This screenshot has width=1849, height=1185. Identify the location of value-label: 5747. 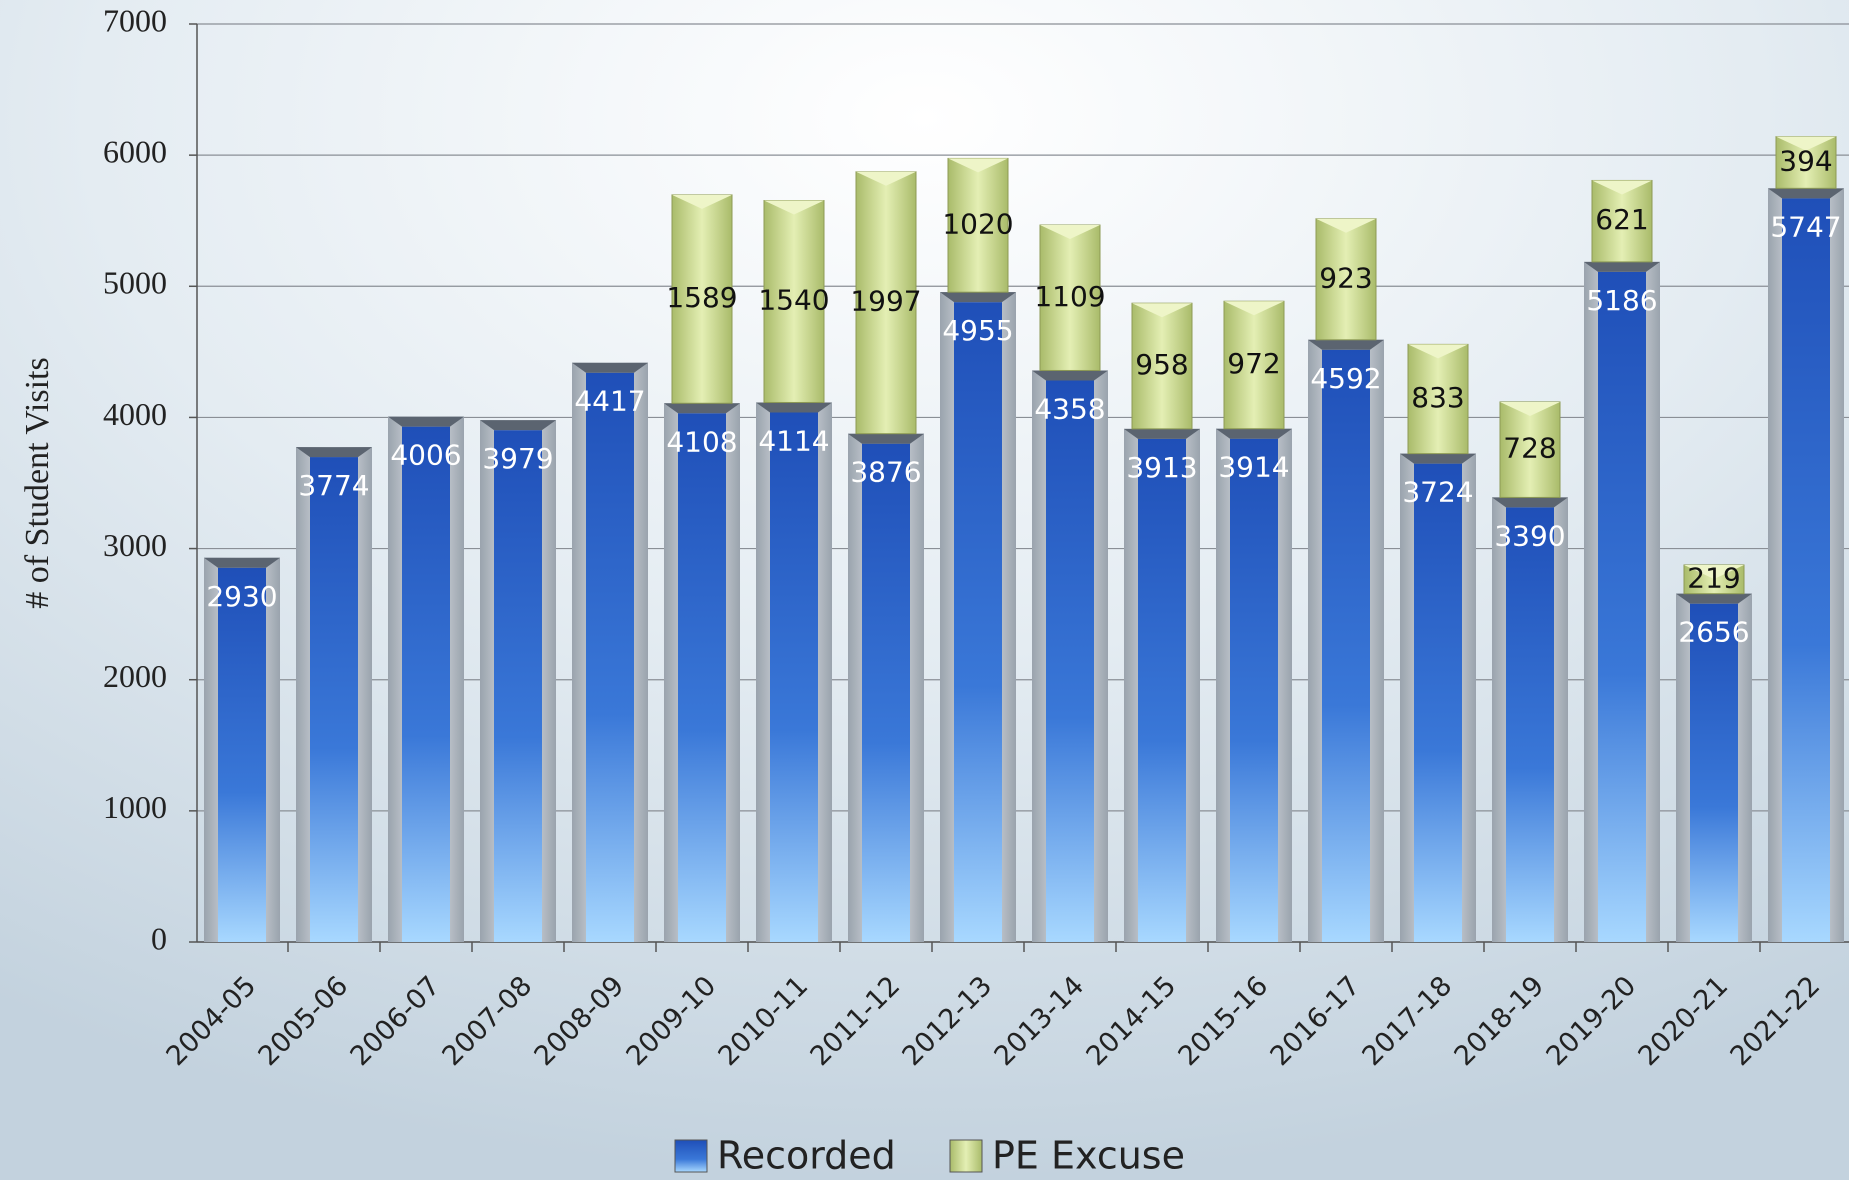
(1805, 226).